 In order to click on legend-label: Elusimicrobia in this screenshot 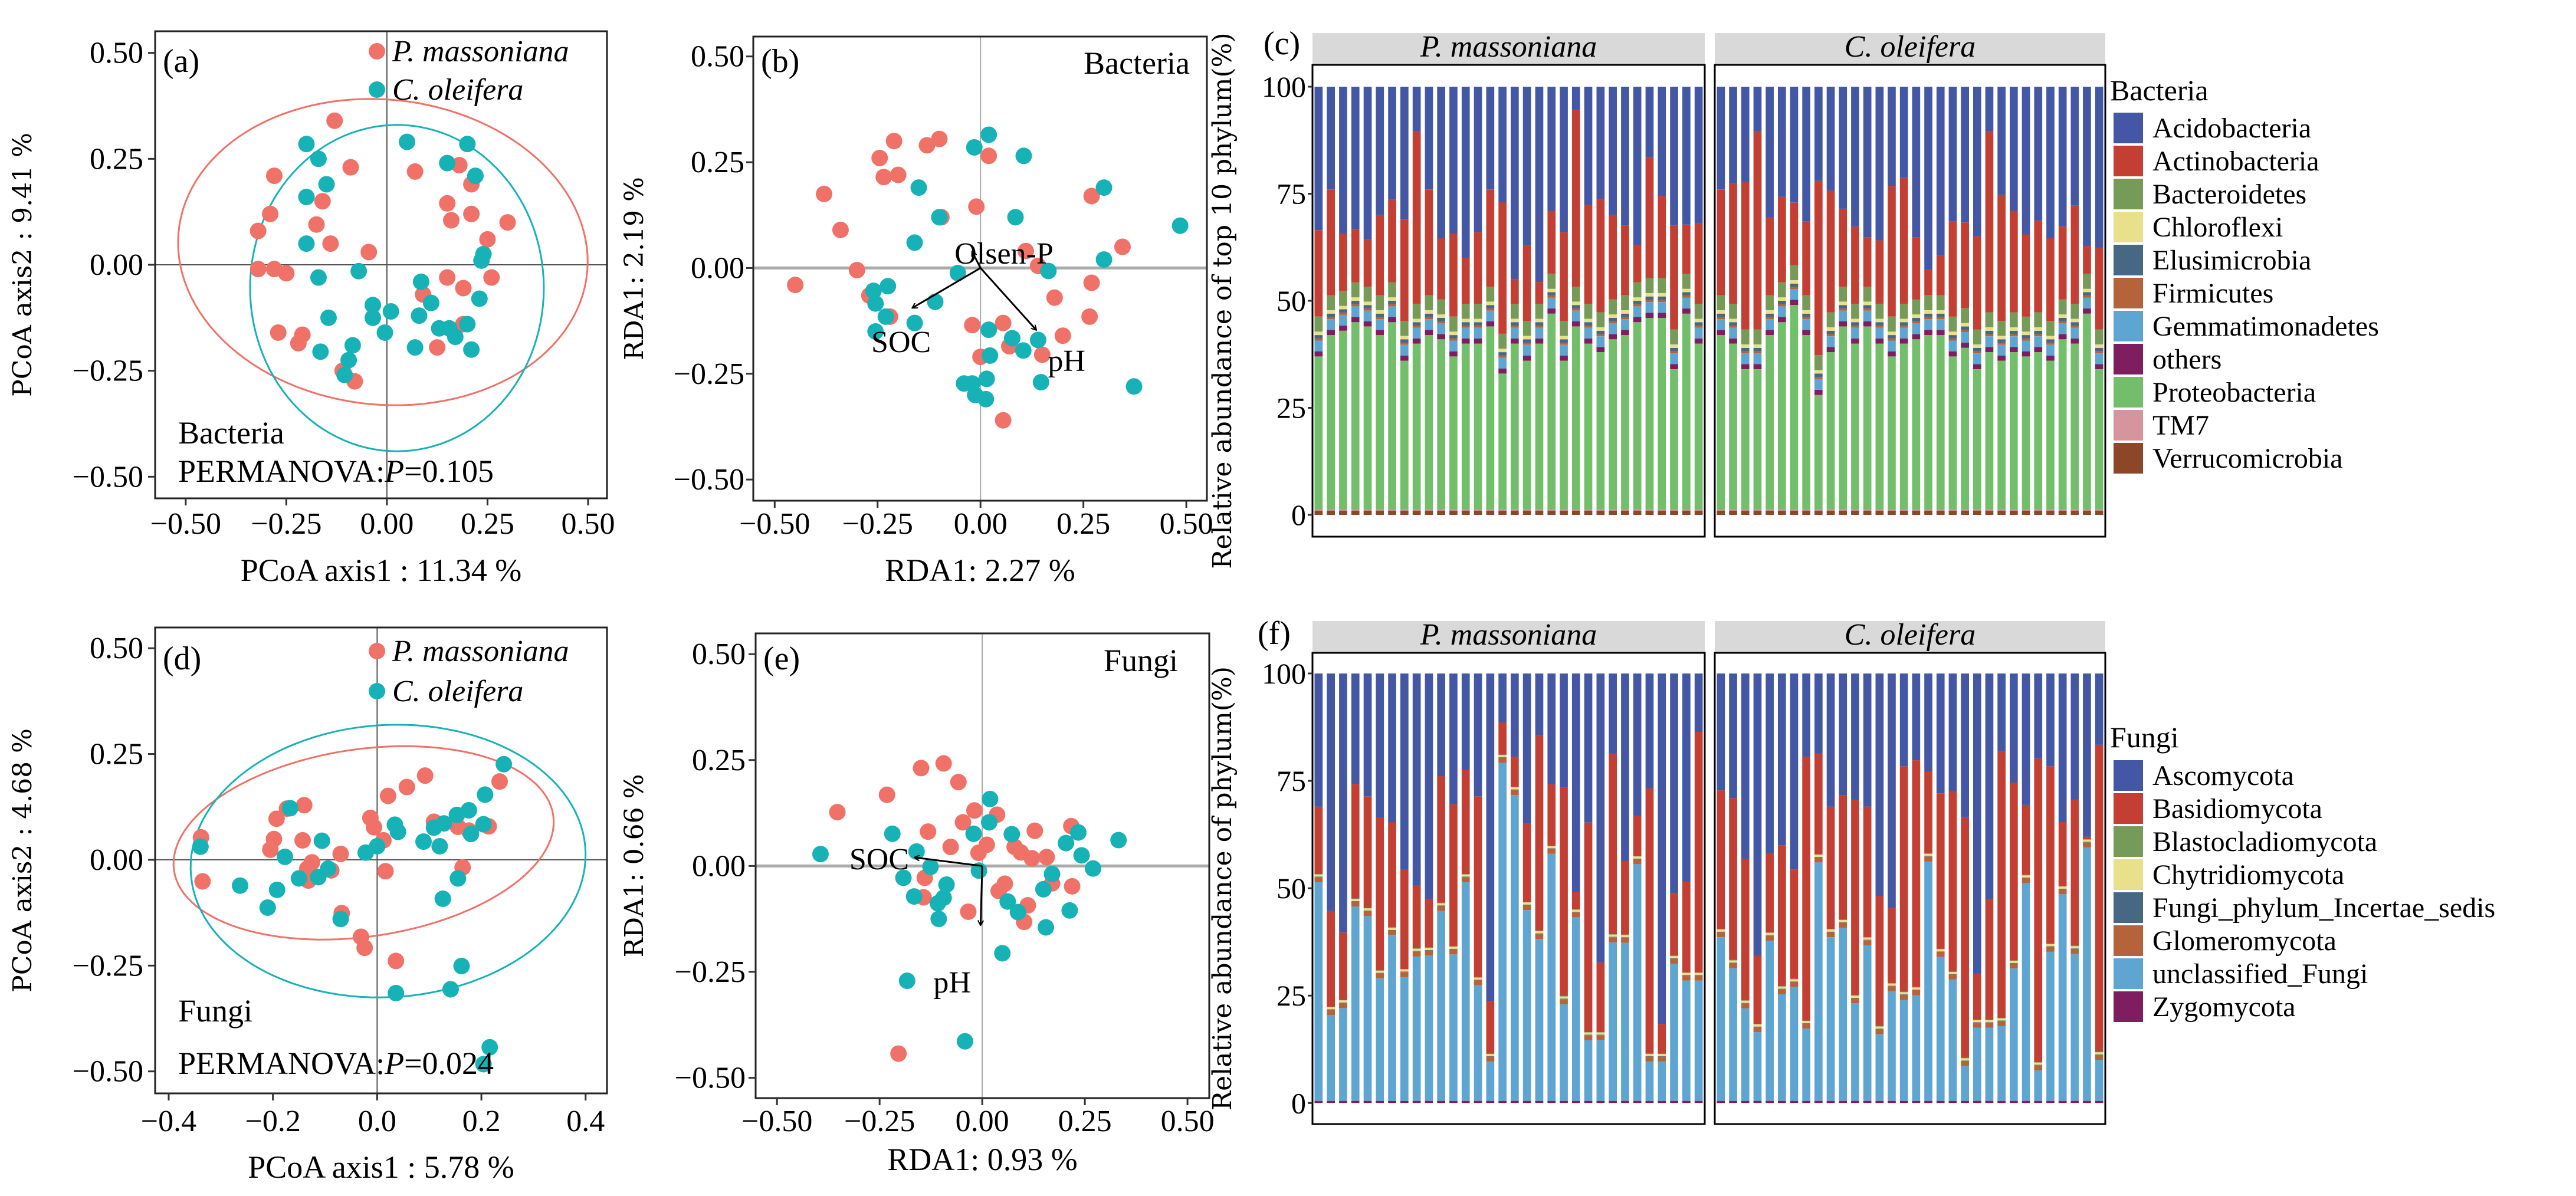, I will do `click(2231, 260)`.